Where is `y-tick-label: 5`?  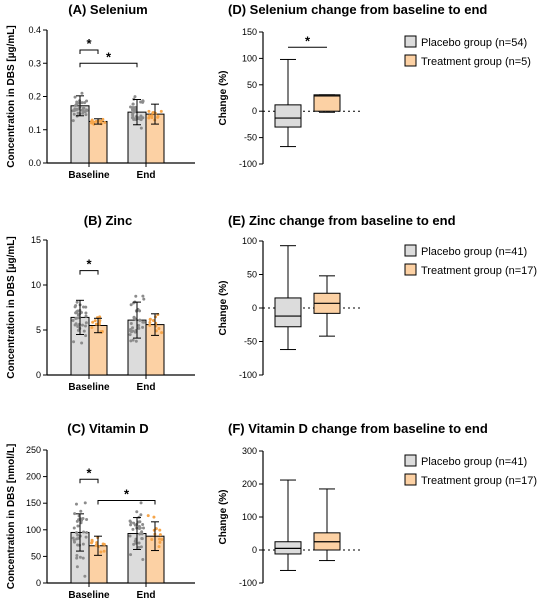 y-tick-label: 5 is located at coordinates (38, 330).